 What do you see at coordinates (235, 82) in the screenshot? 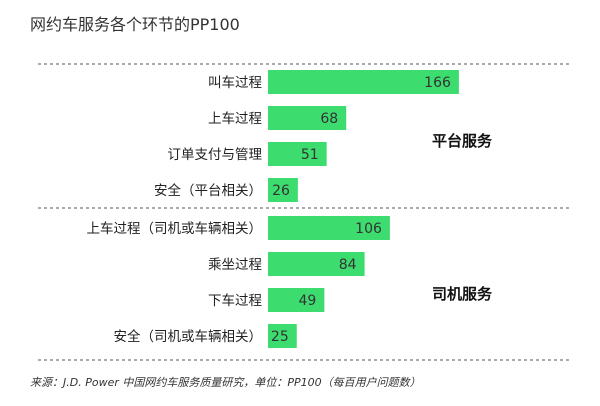
I see `category-label: 叫车过程` at bounding box center [235, 82].